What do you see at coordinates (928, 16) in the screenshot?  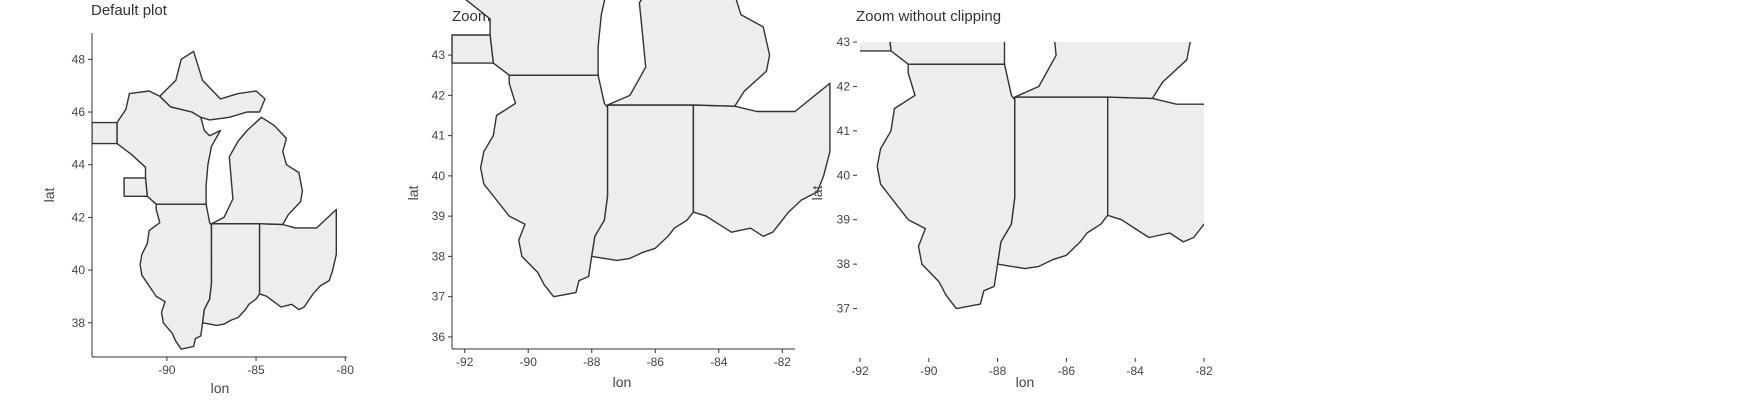 I see `panel-title: Zoom without clipping` at bounding box center [928, 16].